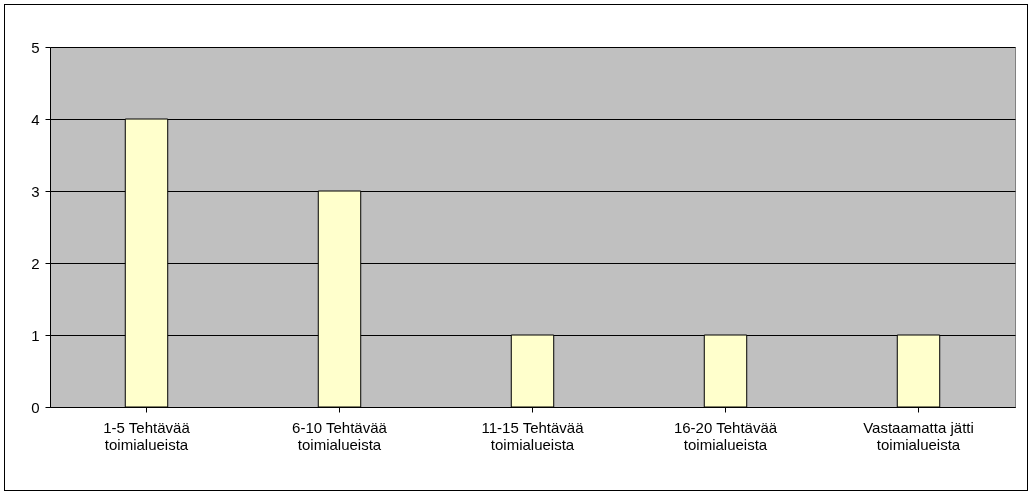 The width and height of the screenshot is (1034, 497). Describe the element at coordinates (725, 435) in the screenshot. I see `x-tick-label: 16-20 Tehtävää toimialueista` at that location.